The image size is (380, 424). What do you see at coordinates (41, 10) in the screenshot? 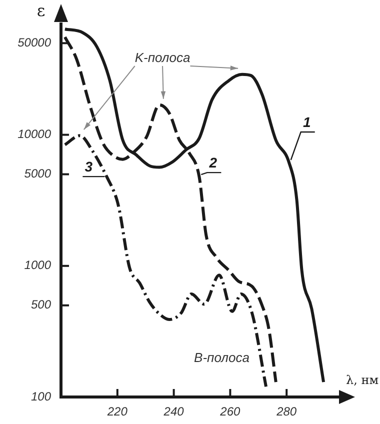
I see `y-axis-title: ε` at bounding box center [41, 10].